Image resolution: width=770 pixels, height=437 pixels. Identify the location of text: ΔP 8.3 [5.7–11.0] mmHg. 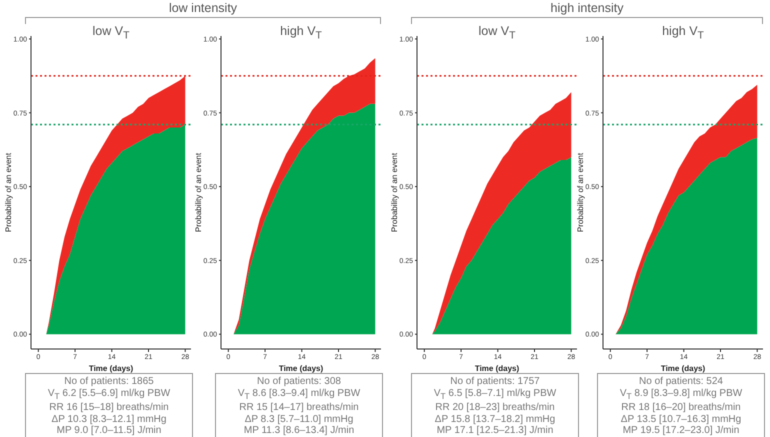
(299, 420).